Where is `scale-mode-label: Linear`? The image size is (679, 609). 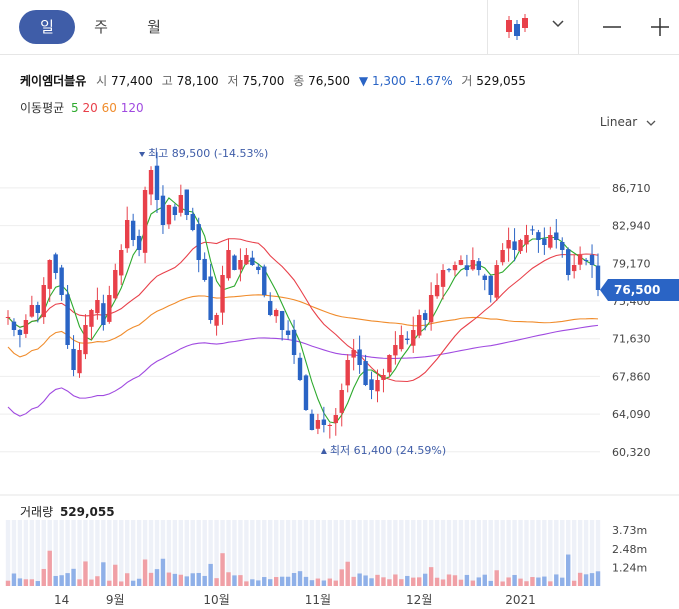
scale-mode-label: Linear is located at coordinates (618, 122).